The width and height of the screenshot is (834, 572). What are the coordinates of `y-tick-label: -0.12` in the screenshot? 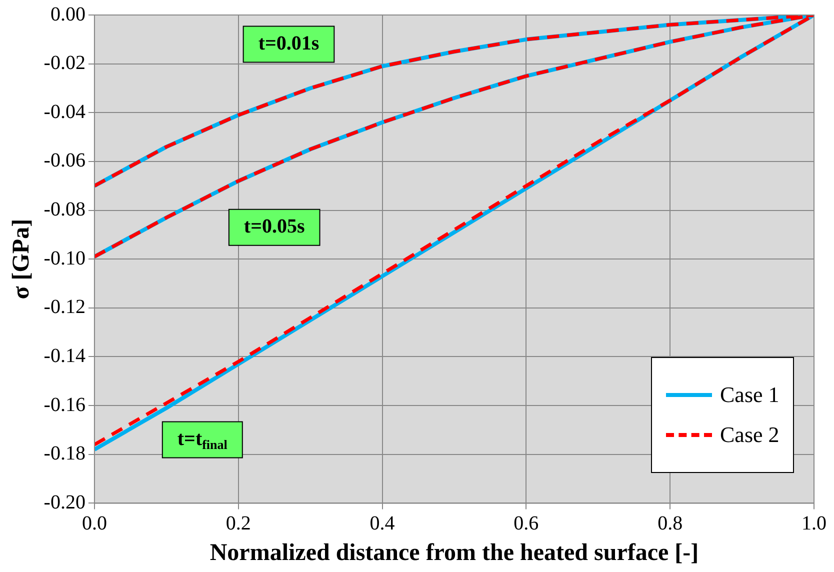 It's located at (65, 307).